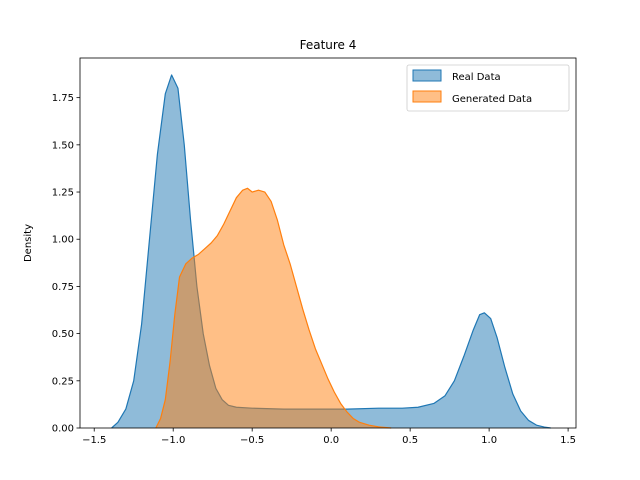 Image resolution: width=640 pixels, height=480 pixels. I want to click on x-tick-label: 1.5, so click(568, 440).